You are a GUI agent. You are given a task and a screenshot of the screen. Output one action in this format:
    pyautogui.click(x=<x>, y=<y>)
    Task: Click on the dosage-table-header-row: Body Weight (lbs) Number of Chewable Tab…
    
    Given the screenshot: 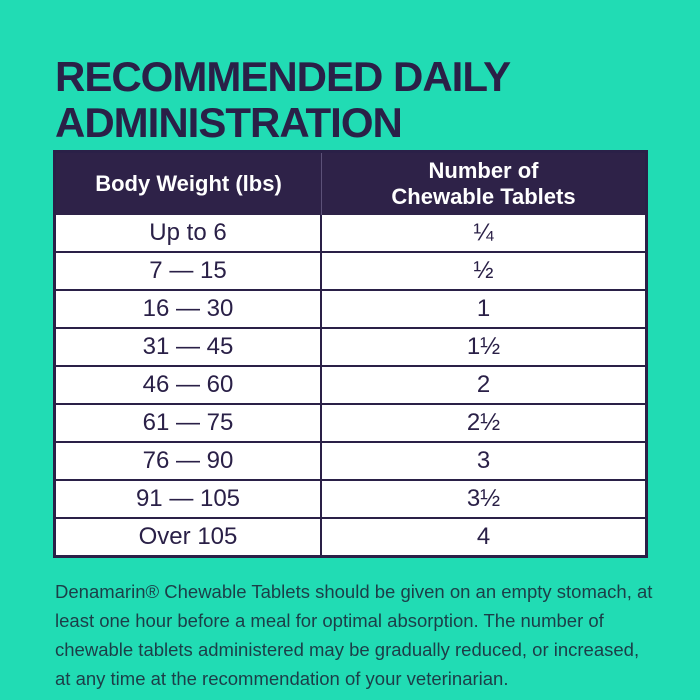 What is the action you would take?
    pyautogui.click(x=350, y=184)
    